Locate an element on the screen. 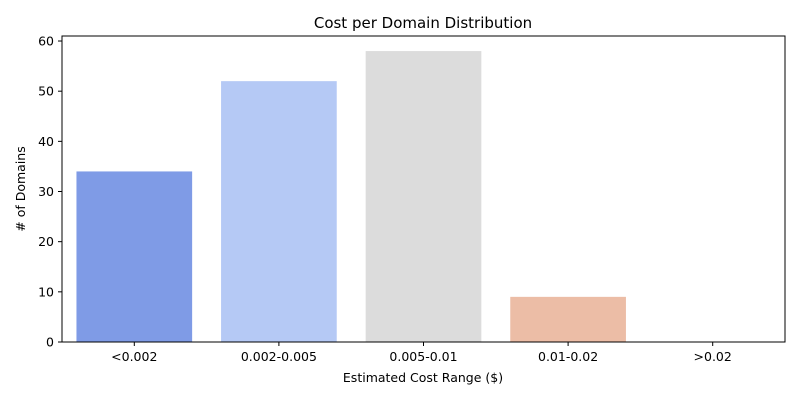 The width and height of the screenshot is (800, 400). y-axis-ticks: 0 10 20 30 40 50 60 is located at coordinates (50, 192).